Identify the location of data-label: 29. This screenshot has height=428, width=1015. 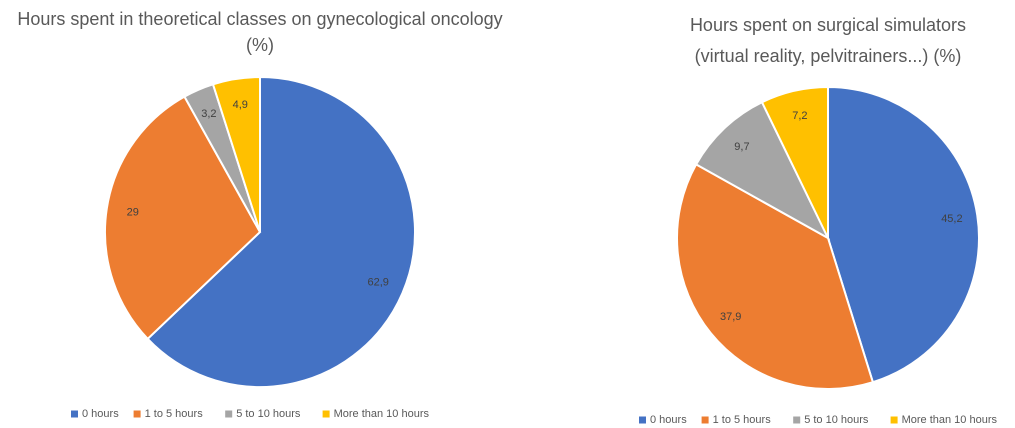
(133, 213).